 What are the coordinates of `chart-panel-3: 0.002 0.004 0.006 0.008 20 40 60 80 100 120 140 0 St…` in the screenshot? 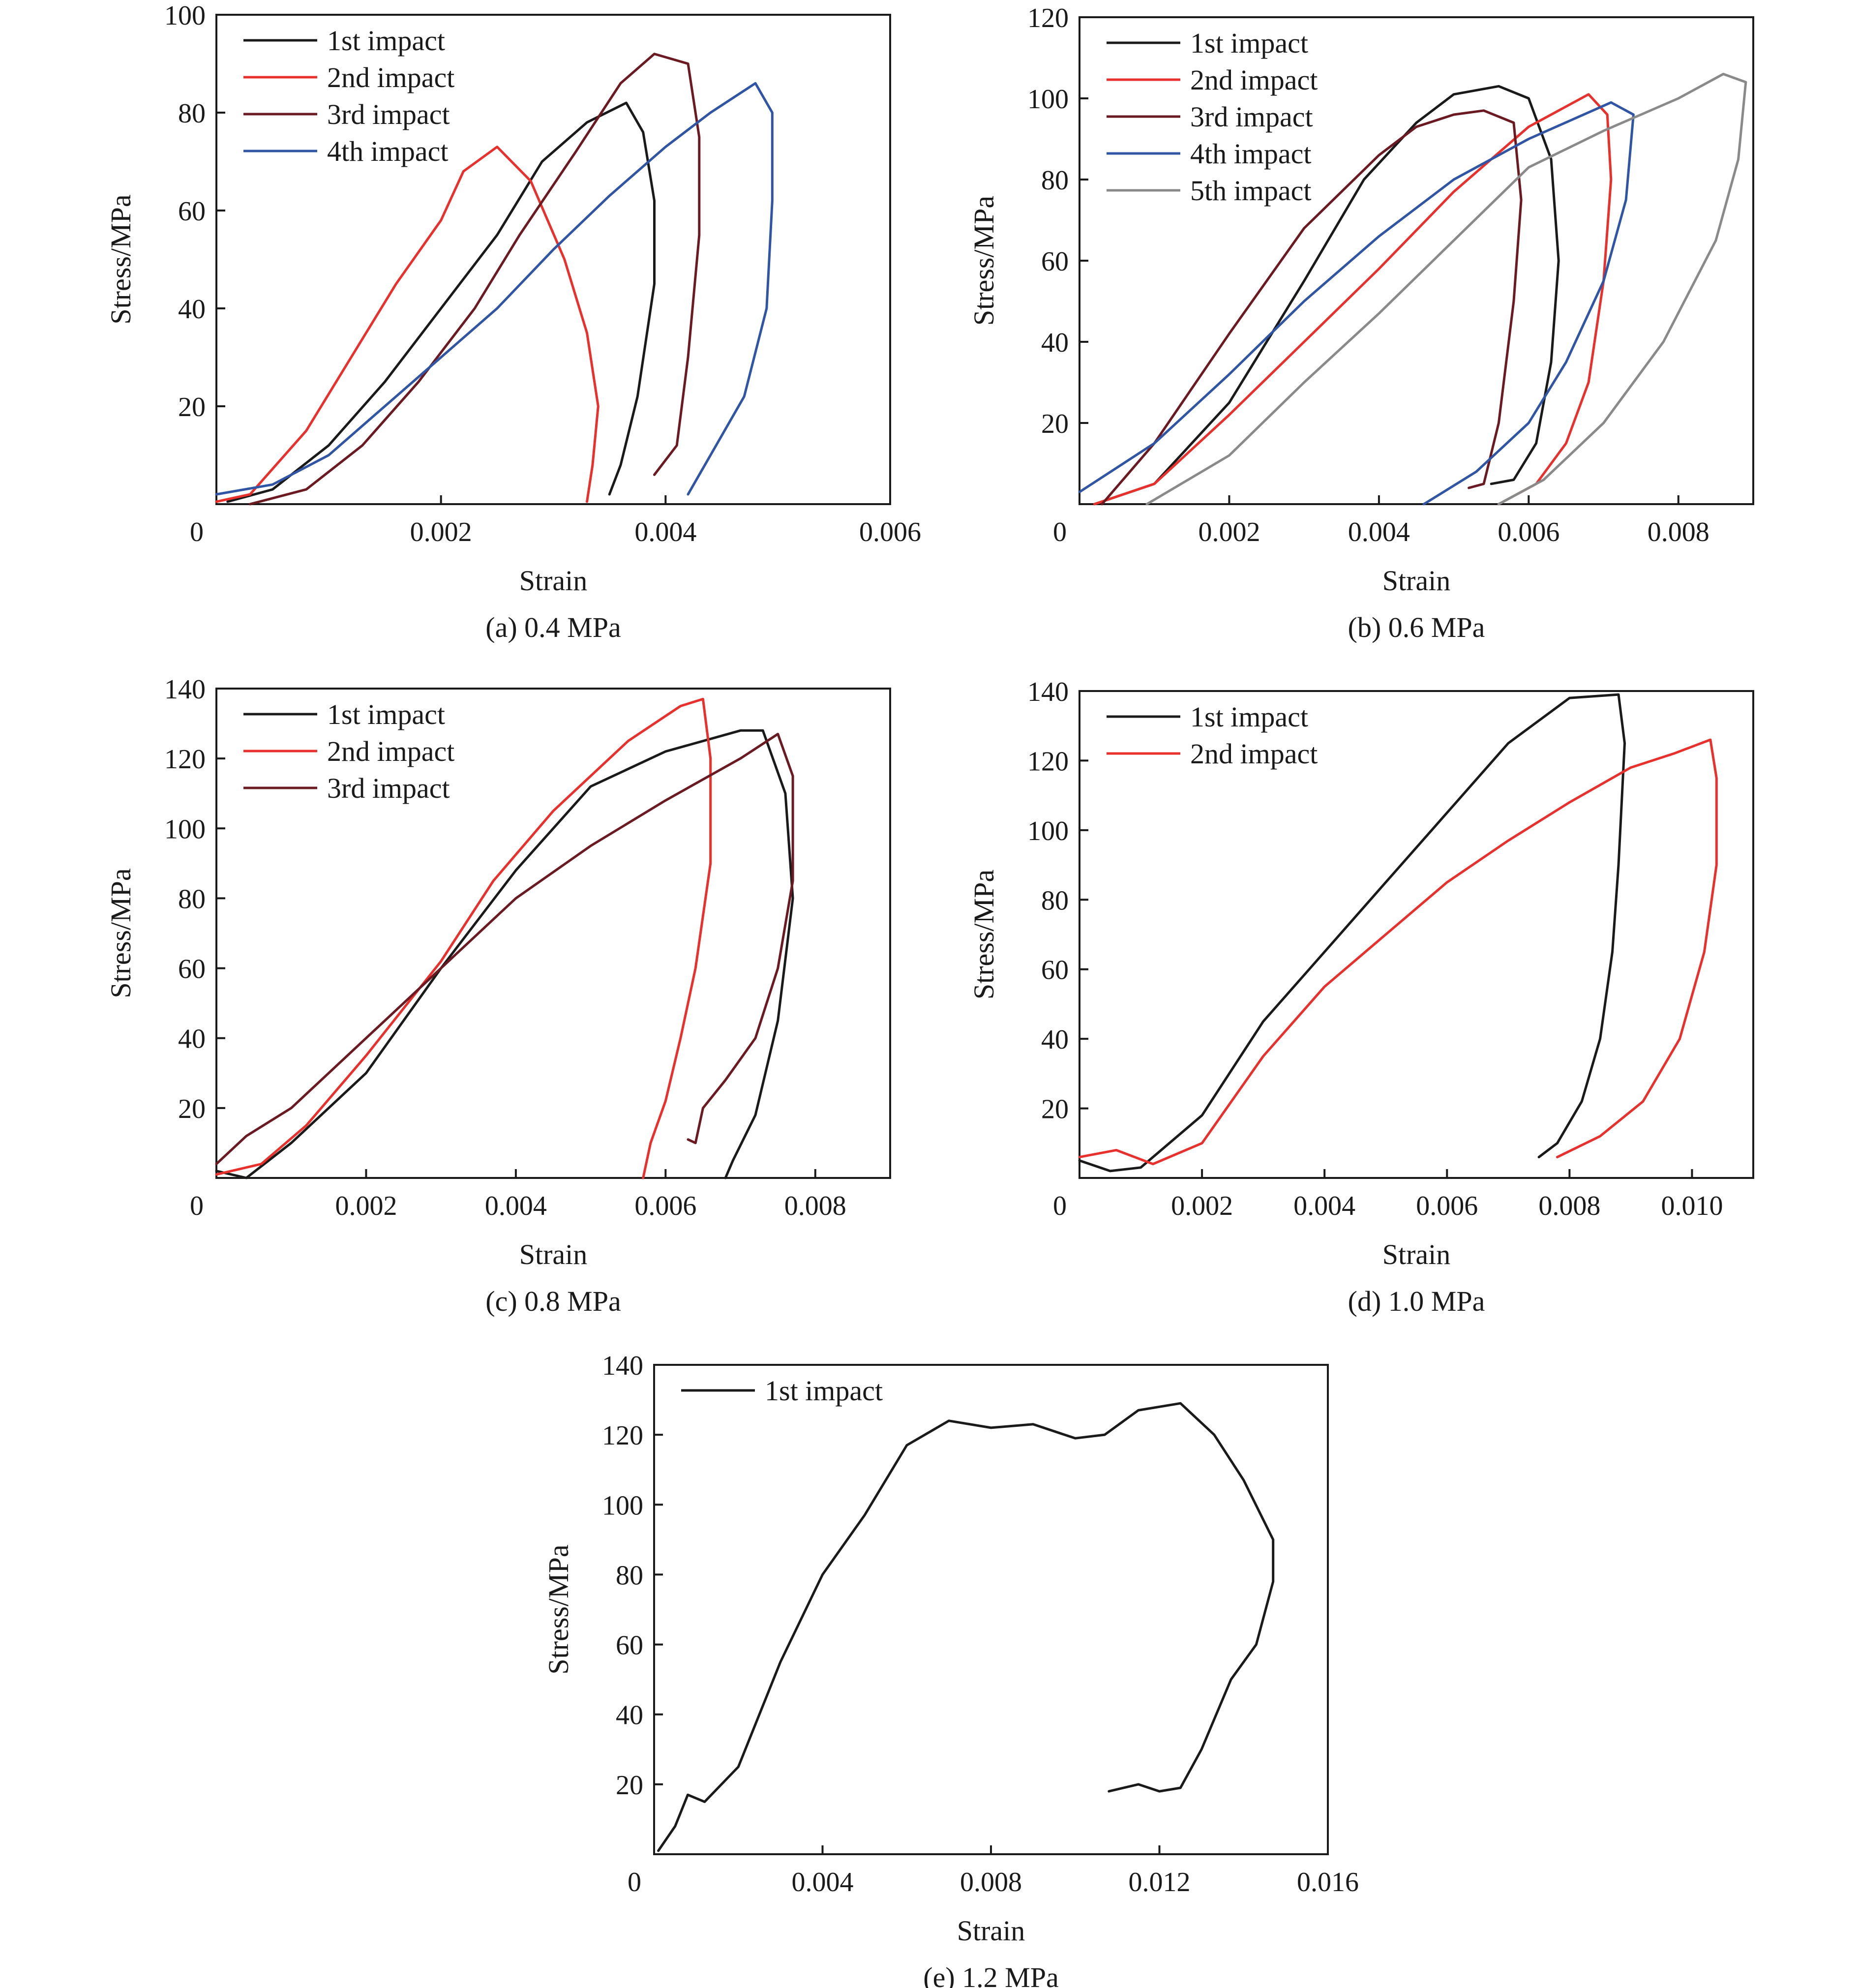 It's located at (498, 995).